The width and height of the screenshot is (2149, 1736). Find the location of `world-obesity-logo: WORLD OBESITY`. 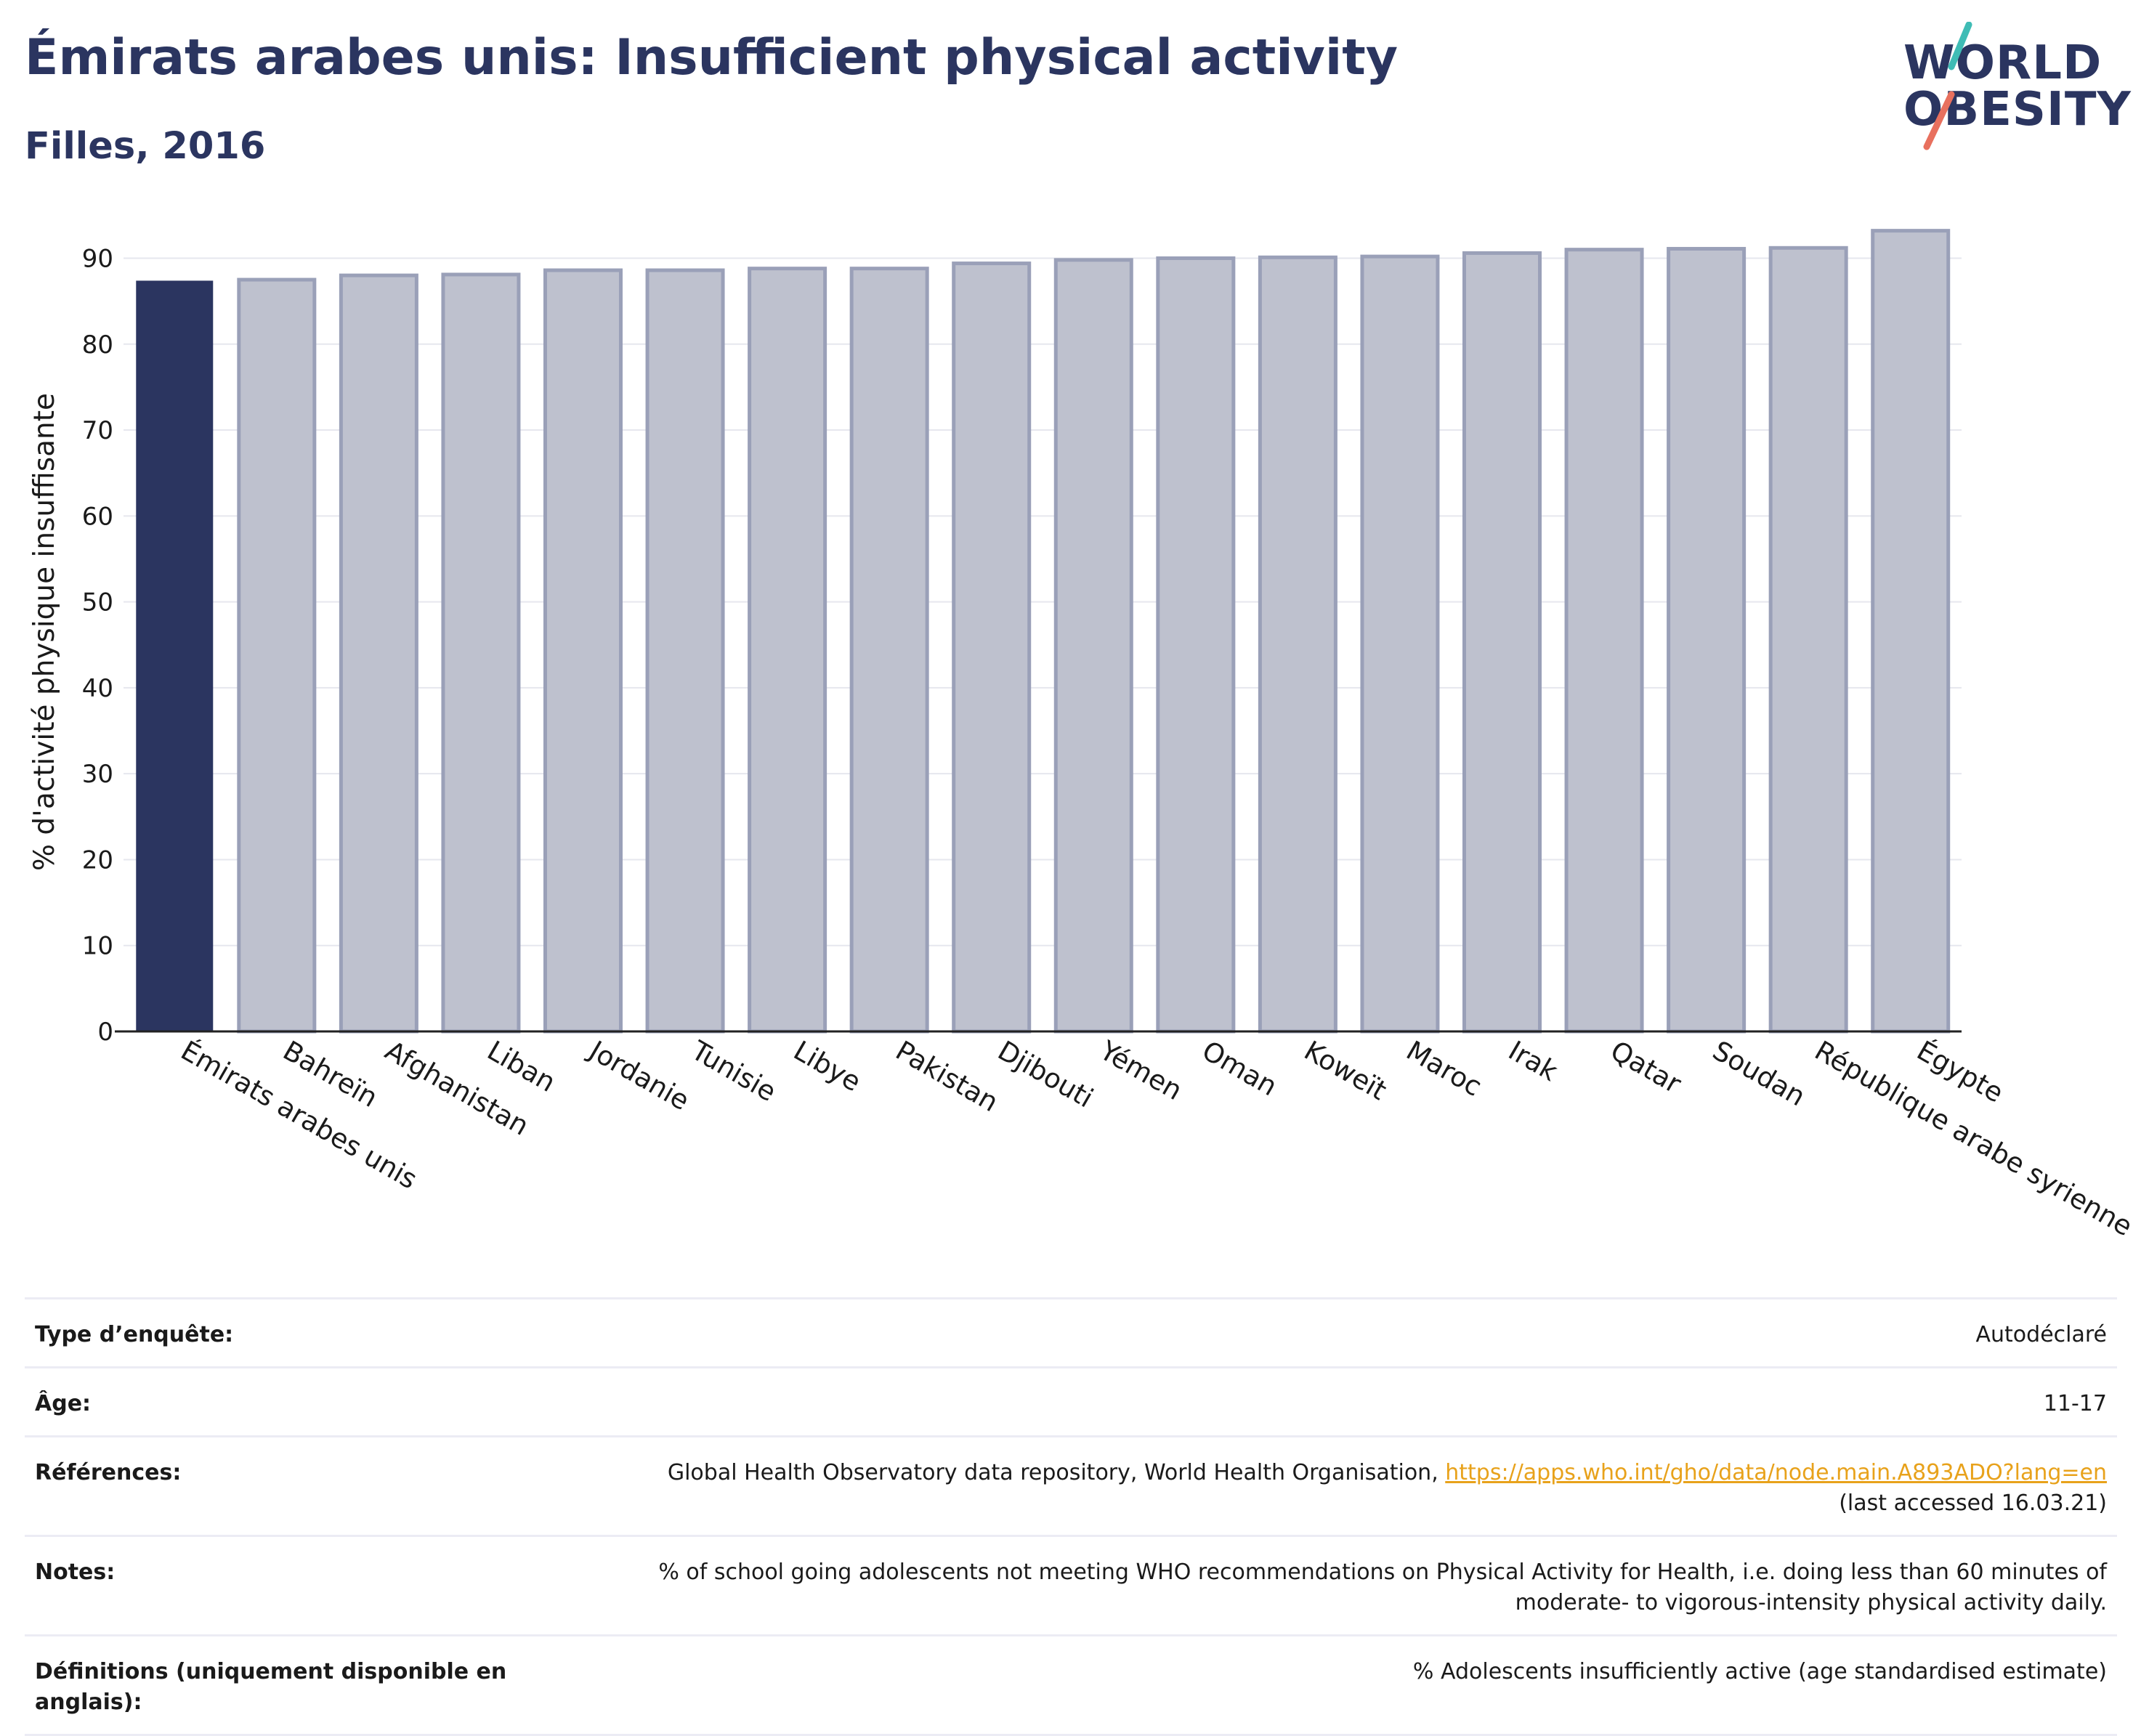

world-obesity-logo: WORLD OBESITY is located at coordinates (2012, 89).